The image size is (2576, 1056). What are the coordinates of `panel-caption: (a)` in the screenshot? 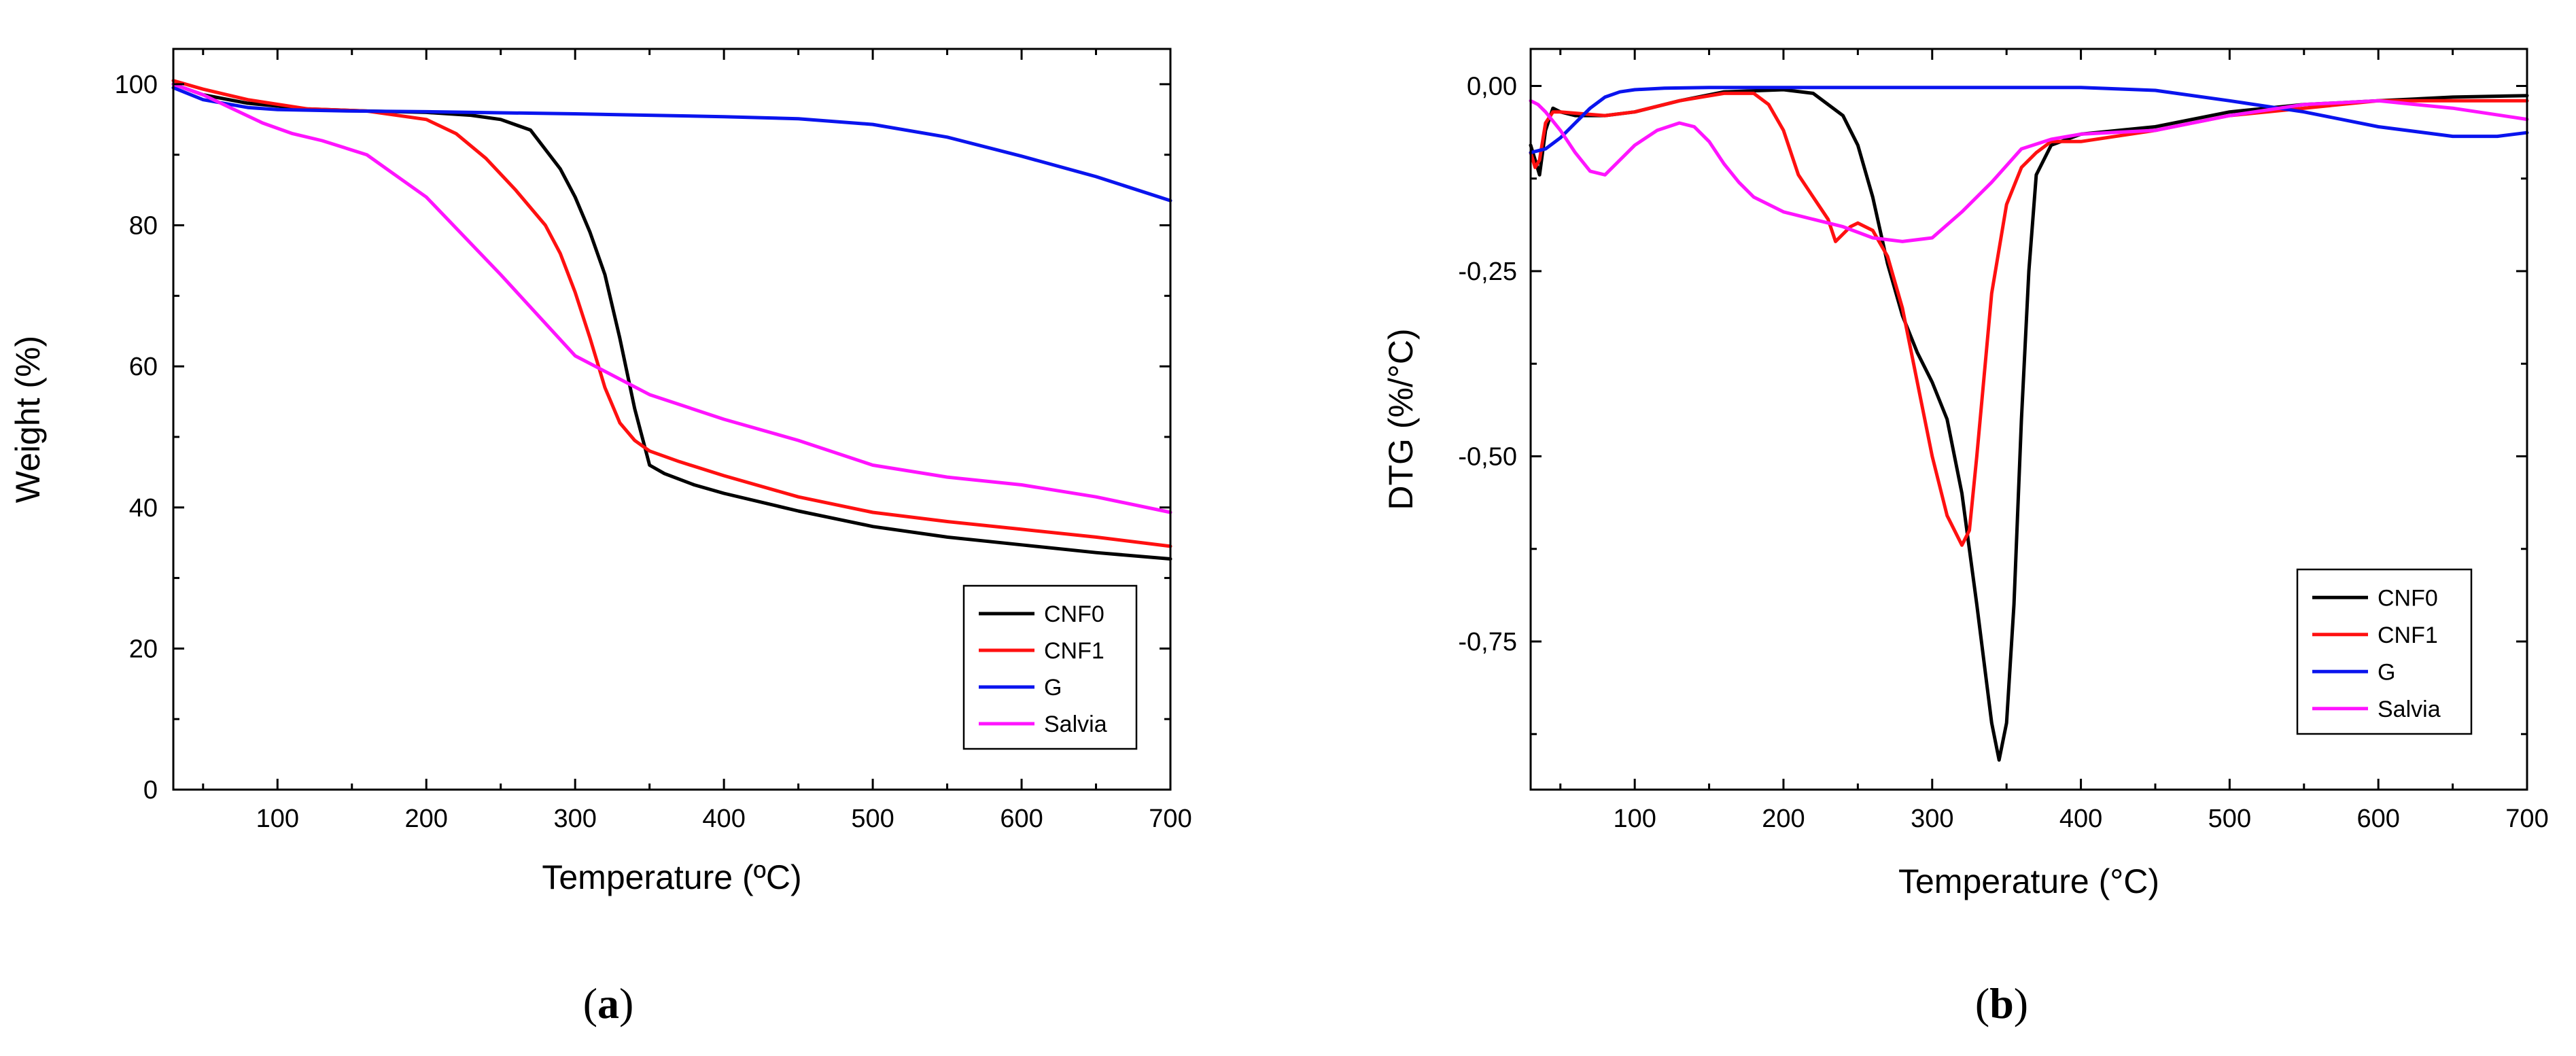 It's located at (608, 1003).